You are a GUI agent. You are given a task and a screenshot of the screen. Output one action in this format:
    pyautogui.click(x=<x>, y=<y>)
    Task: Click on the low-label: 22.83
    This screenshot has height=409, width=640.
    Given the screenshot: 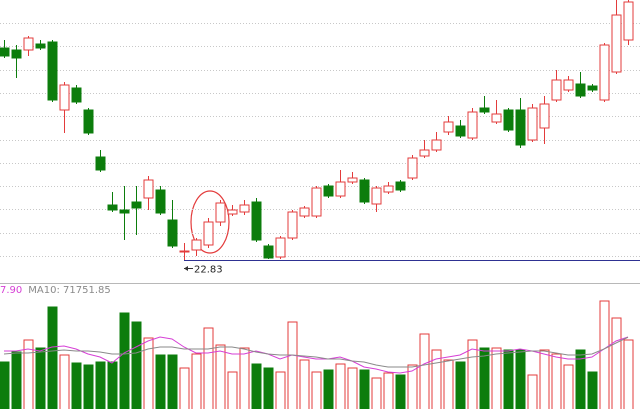 What is the action you would take?
    pyautogui.click(x=208, y=270)
    